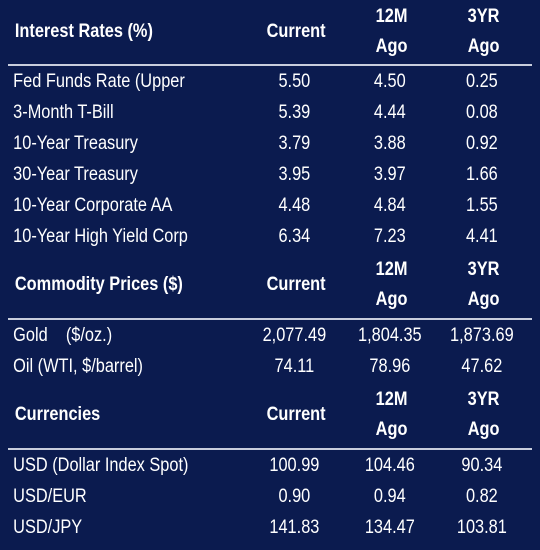 Image resolution: width=540 pixels, height=550 pixels. What do you see at coordinates (98, 284) in the screenshot?
I see `section-title: Commodity Prices ($)` at bounding box center [98, 284].